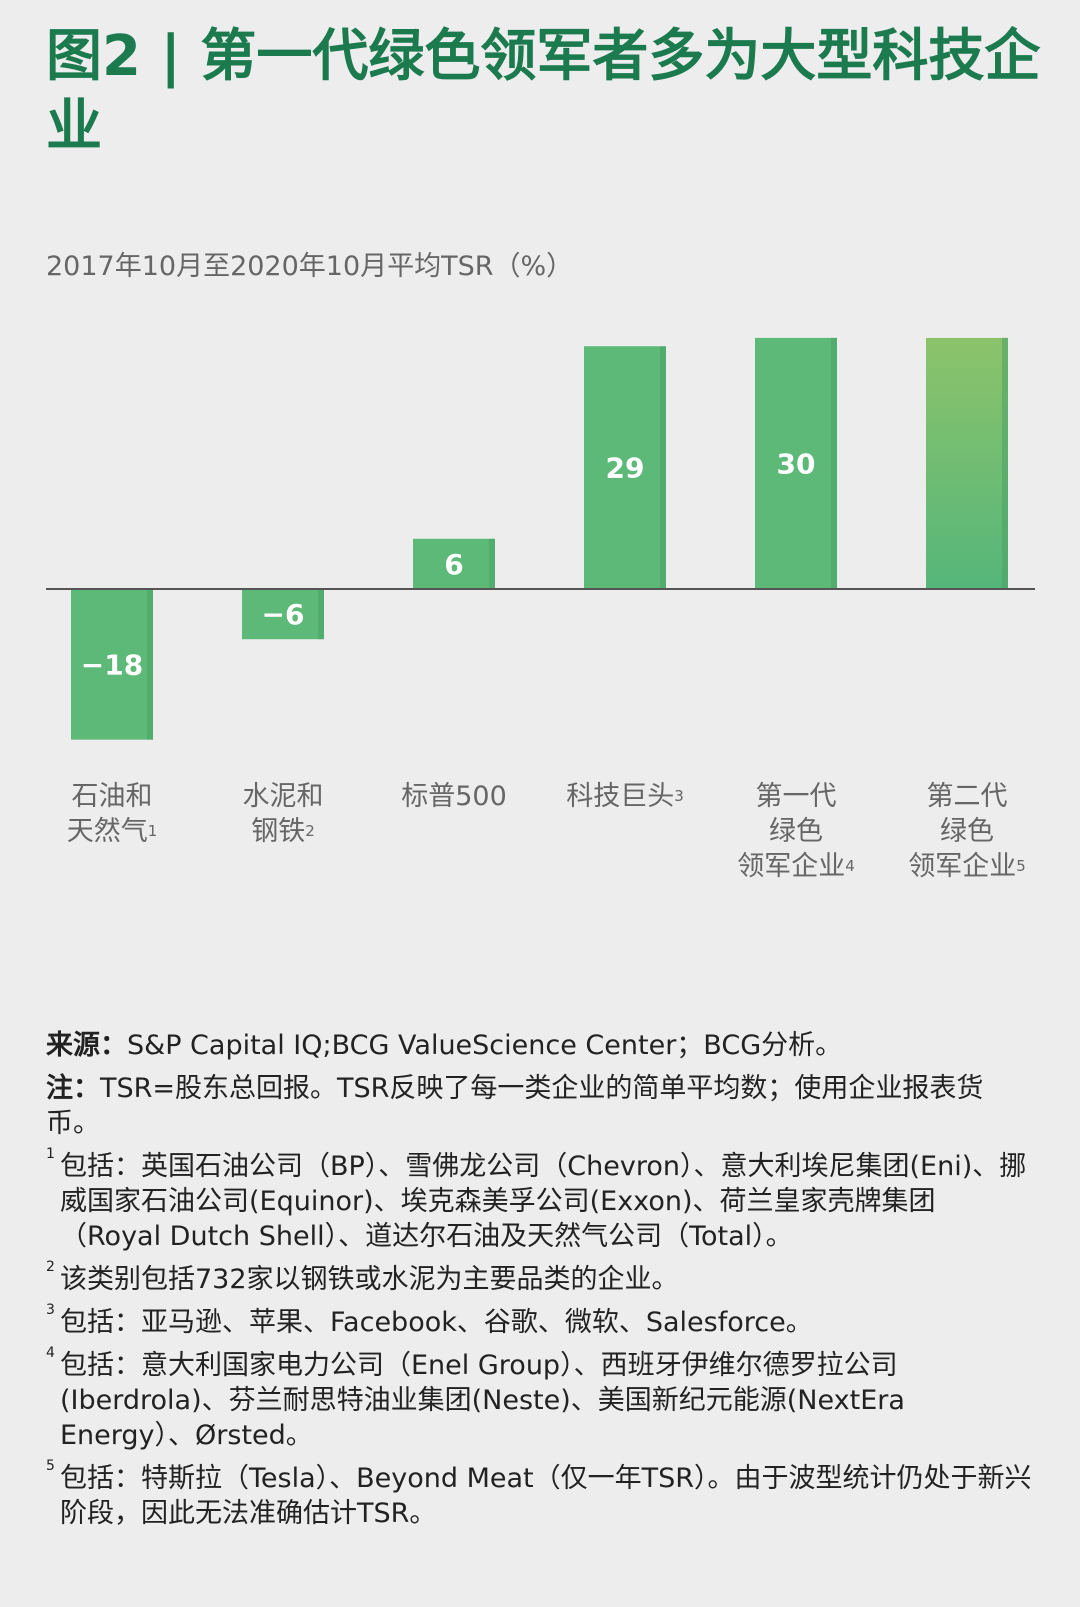  Describe the element at coordinates (1021, 866) in the screenshot. I see `category-footnote-mark: 5` at that location.